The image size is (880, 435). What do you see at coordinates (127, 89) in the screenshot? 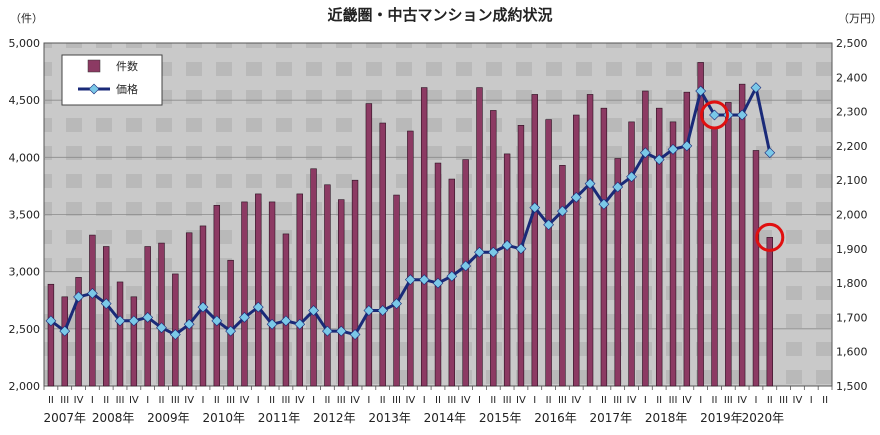
I see `legend-line-label: 価格` at bounding box center [127, 89].